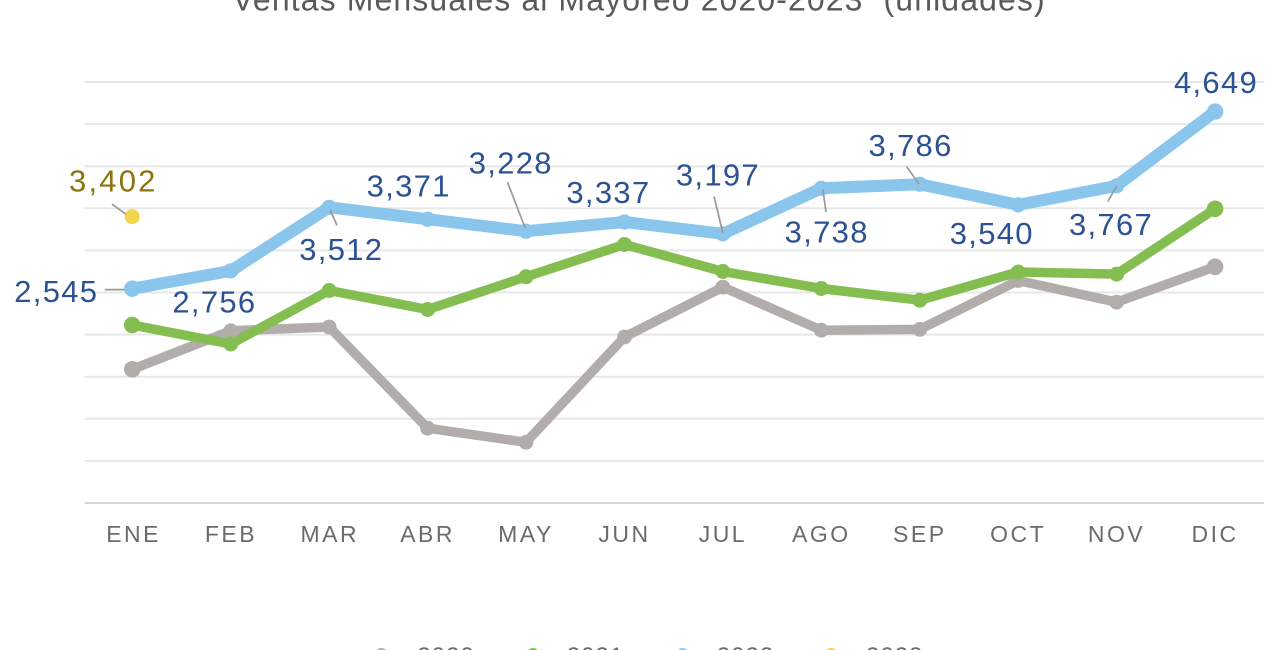 The image size is (1280, 650). What do you see at coordinates (133, 534) in the screenshot?
I see `svg-text: ENE` at bounding box center [133, 534].